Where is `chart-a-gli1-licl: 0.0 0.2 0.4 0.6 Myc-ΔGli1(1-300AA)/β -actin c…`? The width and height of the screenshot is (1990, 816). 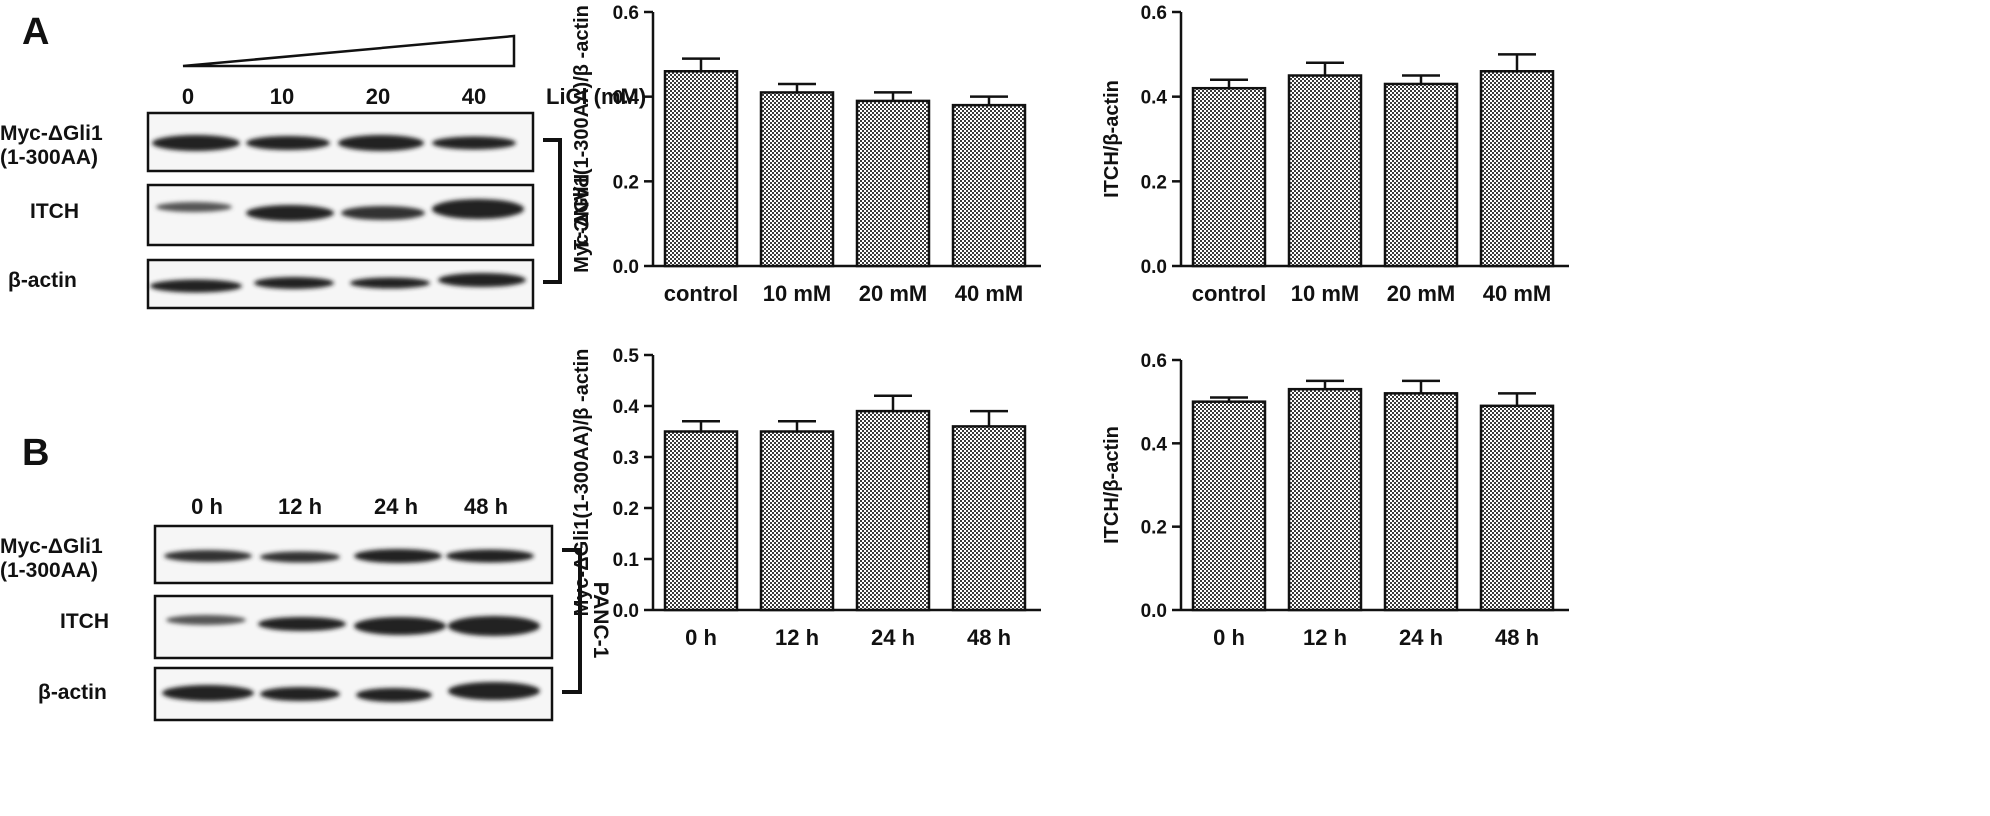
chart-a-gli1-licl: 0.0 0.2 0.4 0.6 Myc-ΔGli1(1-300AA)/β -actin c… is located at coordinates (806, 154).